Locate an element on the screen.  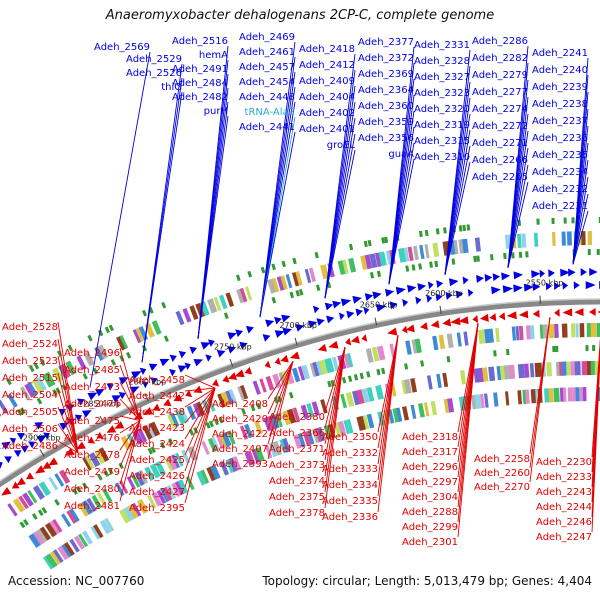
forward-gene-label: Adeh_2282 is located at coordinates (500, 58).